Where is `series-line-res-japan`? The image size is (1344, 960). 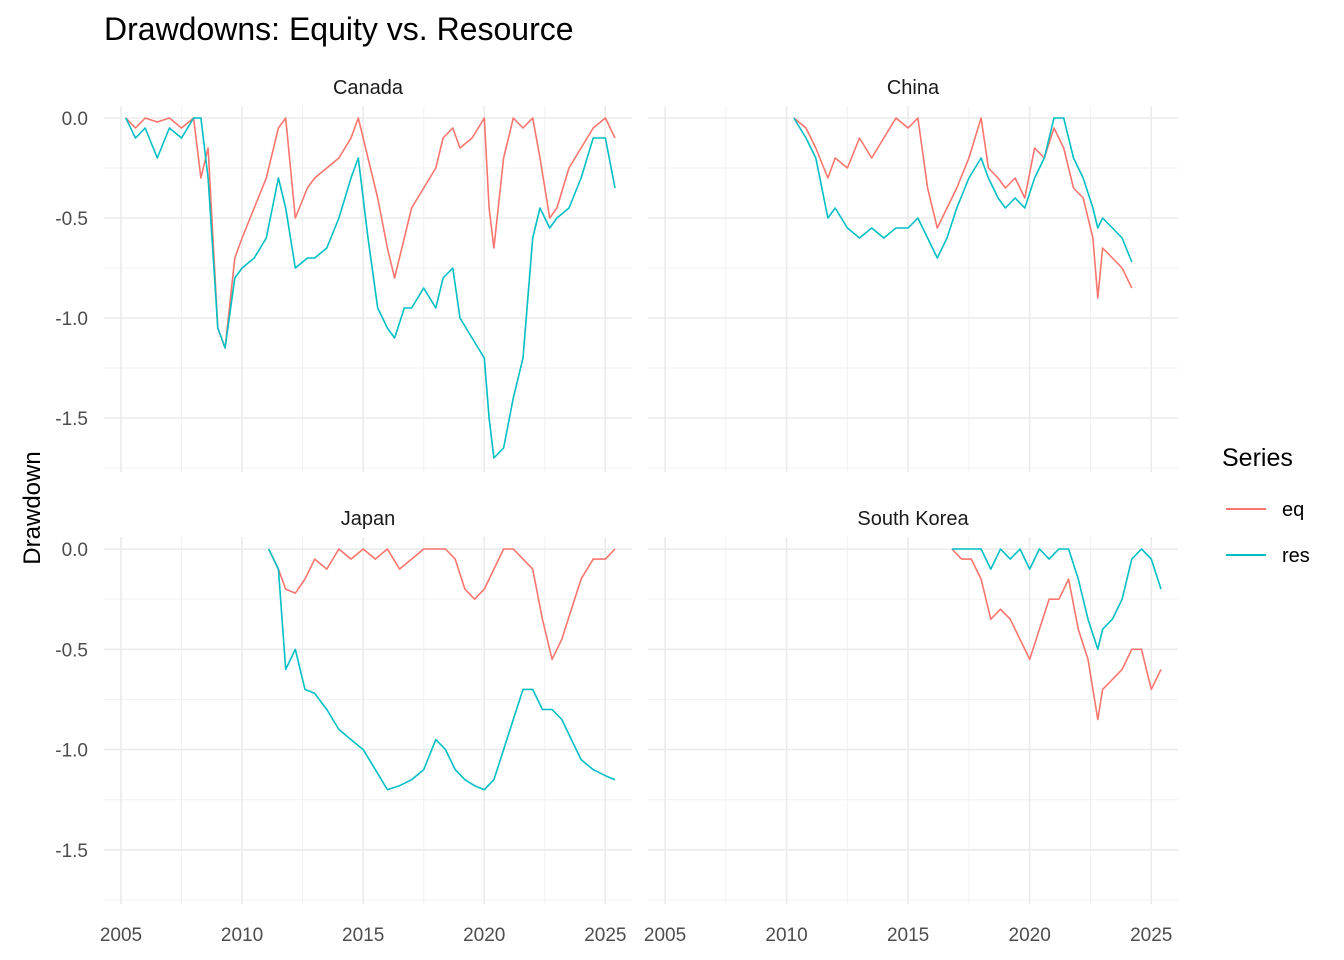 series-line-res-japan is located at coordinates (441, 669).